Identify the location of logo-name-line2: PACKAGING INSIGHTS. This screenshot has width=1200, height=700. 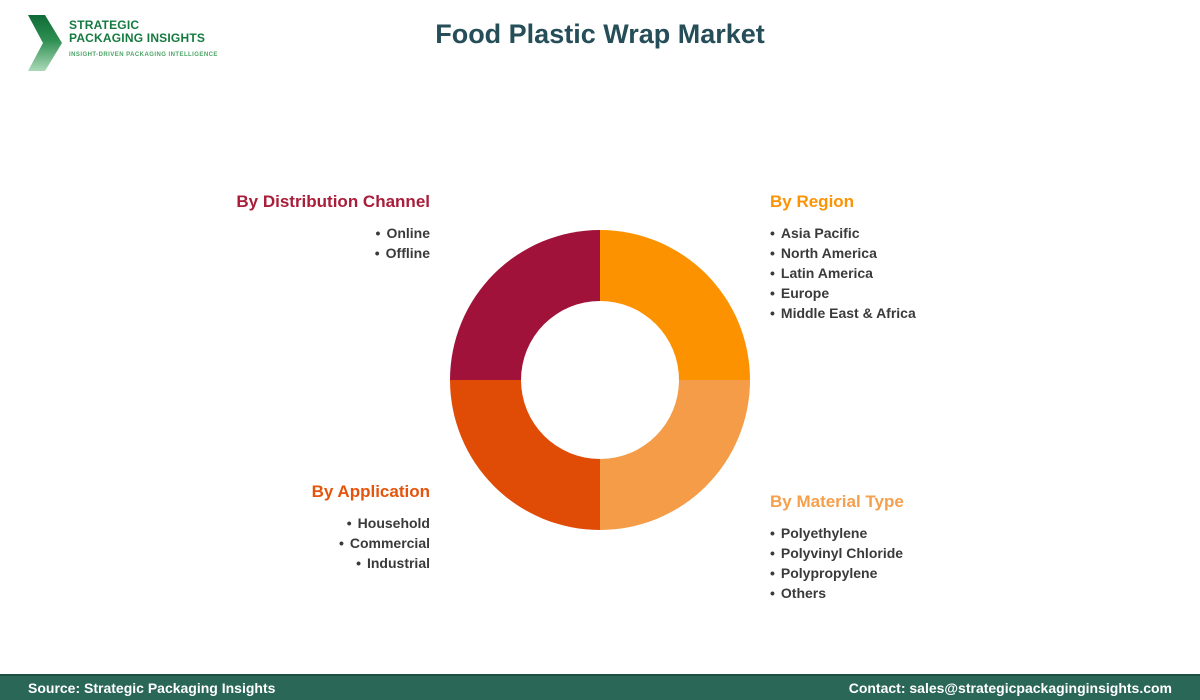
(137, 38).